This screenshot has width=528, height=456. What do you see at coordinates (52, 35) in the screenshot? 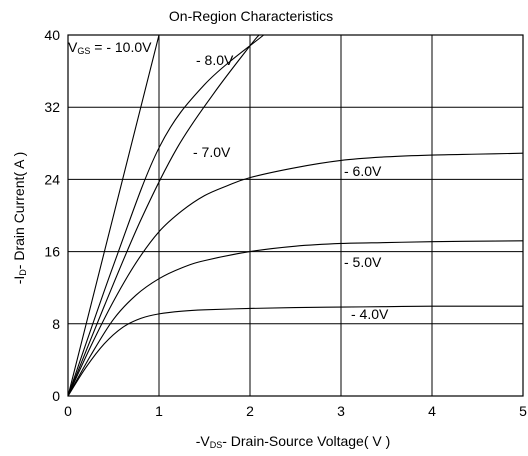
I see `y-tick-label: 40` at bounding box center [52, 35].